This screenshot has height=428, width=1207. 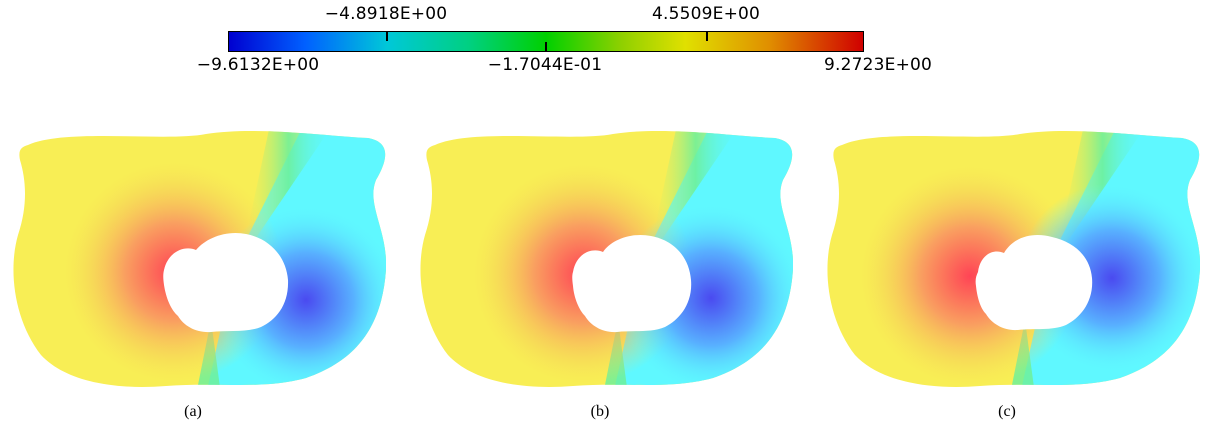 What do you see at coordinates (258, 65) in the screenshot?
I see `colorbar-label-min: −9.6132E+00` at bounding box center [258, 65].